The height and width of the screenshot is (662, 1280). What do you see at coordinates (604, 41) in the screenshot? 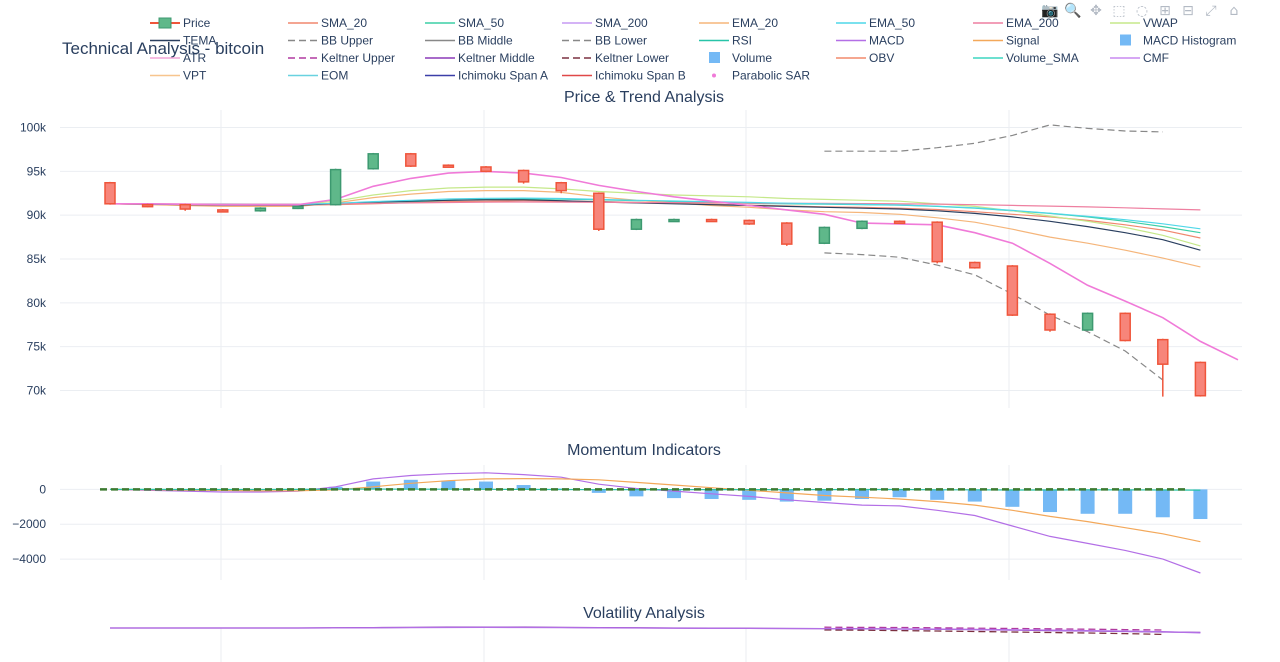
I see `legend-item-bb-lower: BB Lower` at bounding box center [604, 41].